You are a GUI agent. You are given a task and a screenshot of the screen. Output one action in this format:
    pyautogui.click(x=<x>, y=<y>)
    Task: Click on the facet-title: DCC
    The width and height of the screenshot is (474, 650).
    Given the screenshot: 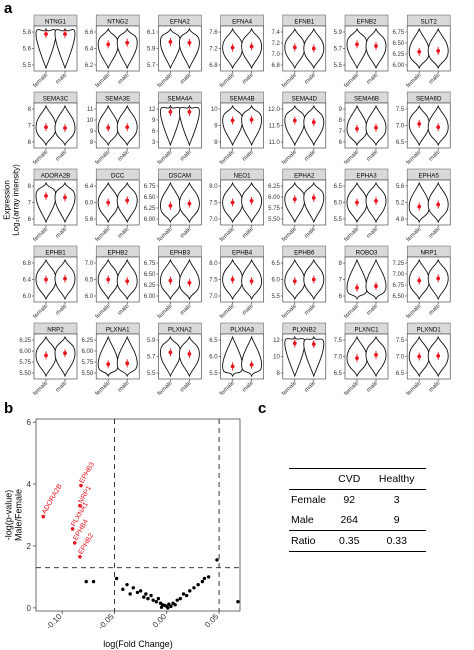 What is the action you would take?
    pyautogui.click(x=118, y=175)
    